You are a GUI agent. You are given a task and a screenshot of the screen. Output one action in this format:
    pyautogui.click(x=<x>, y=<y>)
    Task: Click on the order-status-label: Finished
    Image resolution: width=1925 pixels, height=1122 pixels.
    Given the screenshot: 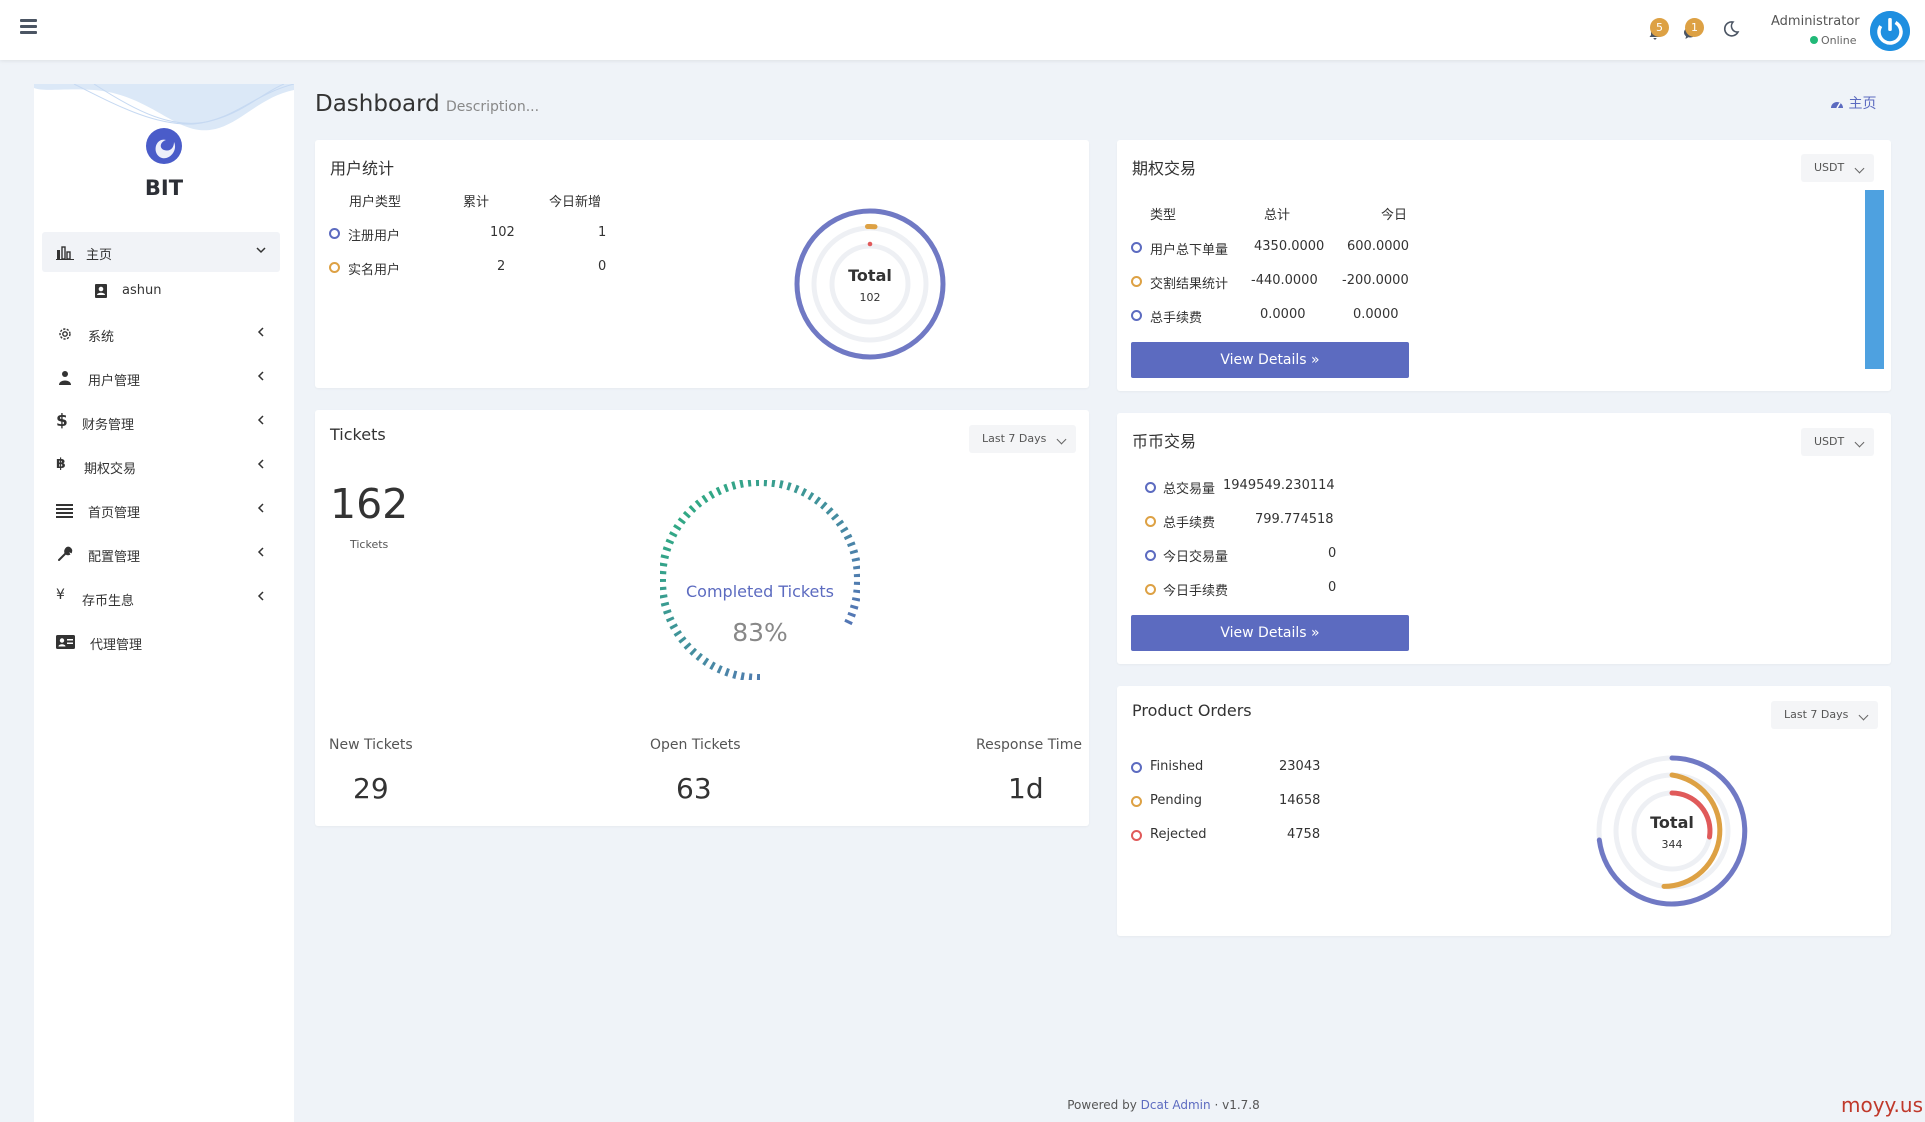 What is the action you would take?
    pyautogui.click(x=1177, y=766)
    